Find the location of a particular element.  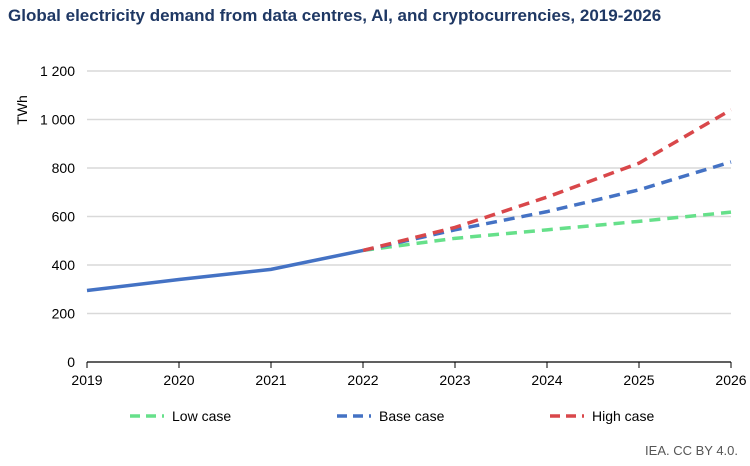

legend-label: Base case is located at coordinates (412, 416).